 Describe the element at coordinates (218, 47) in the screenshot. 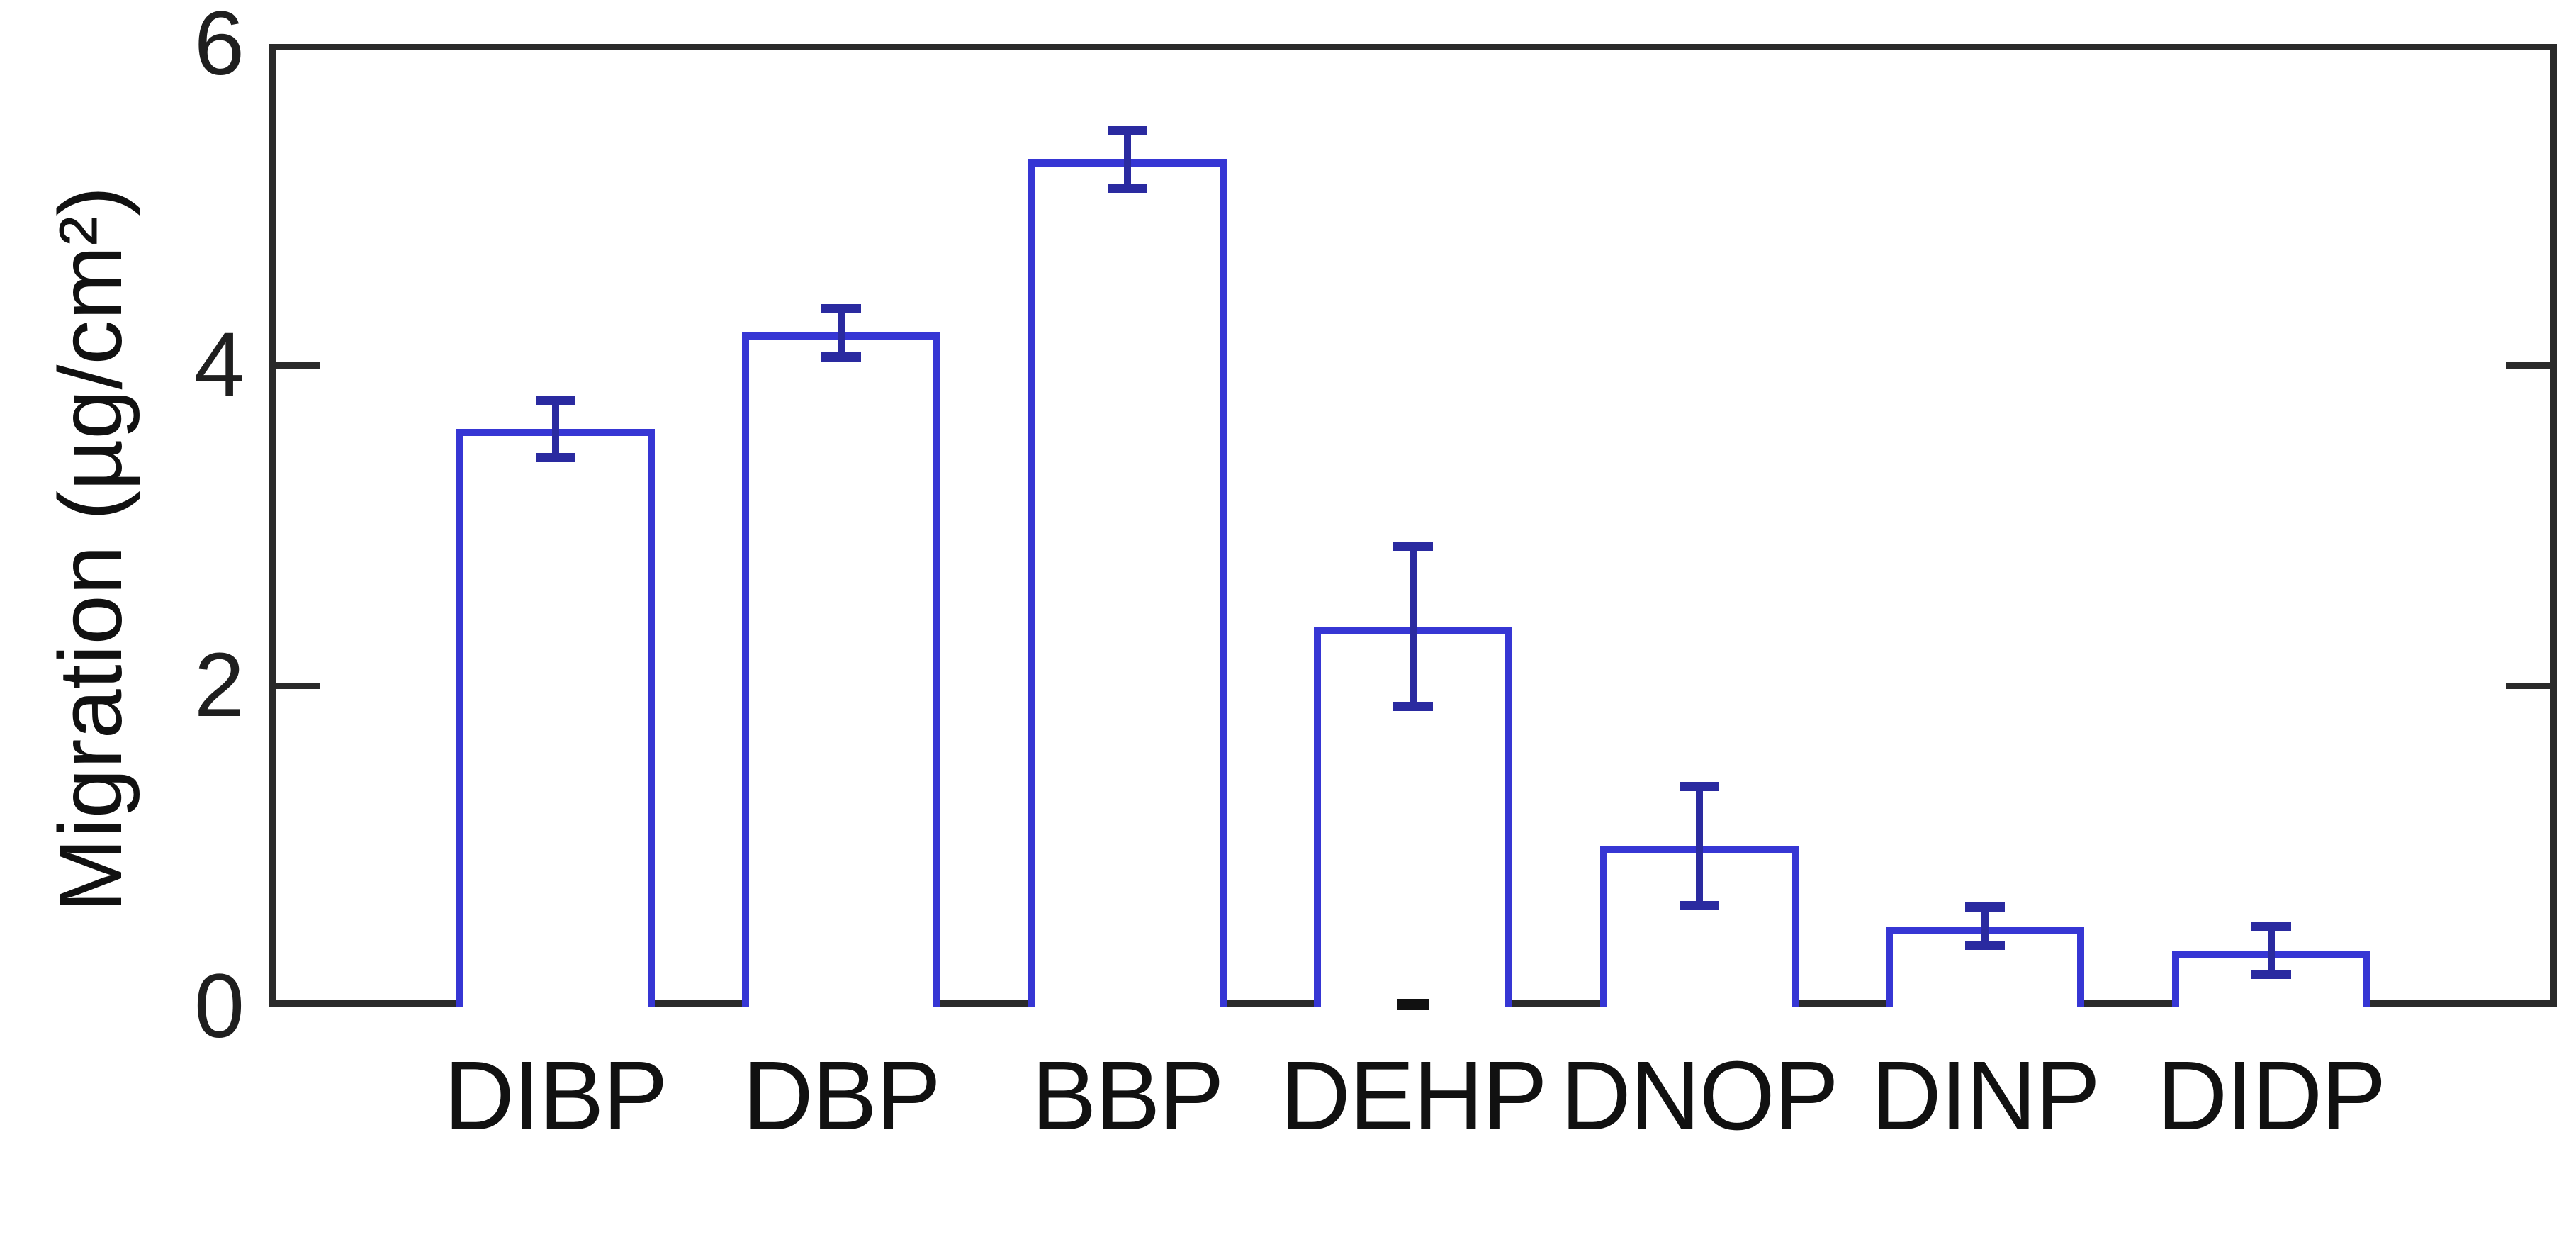

I see `y-tick-label-6: 6` at that location.